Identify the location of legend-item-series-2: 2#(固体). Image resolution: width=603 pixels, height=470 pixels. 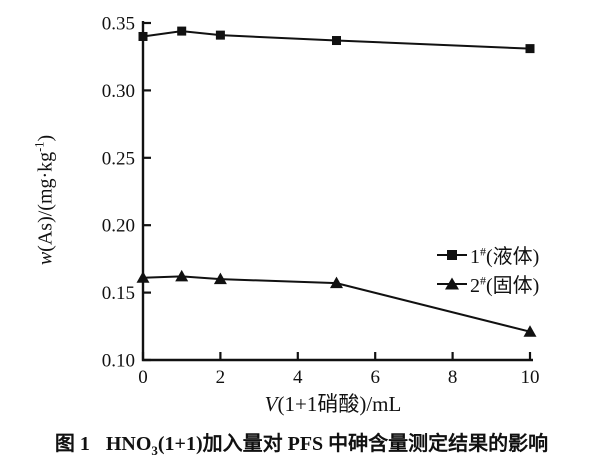
(487, 283).